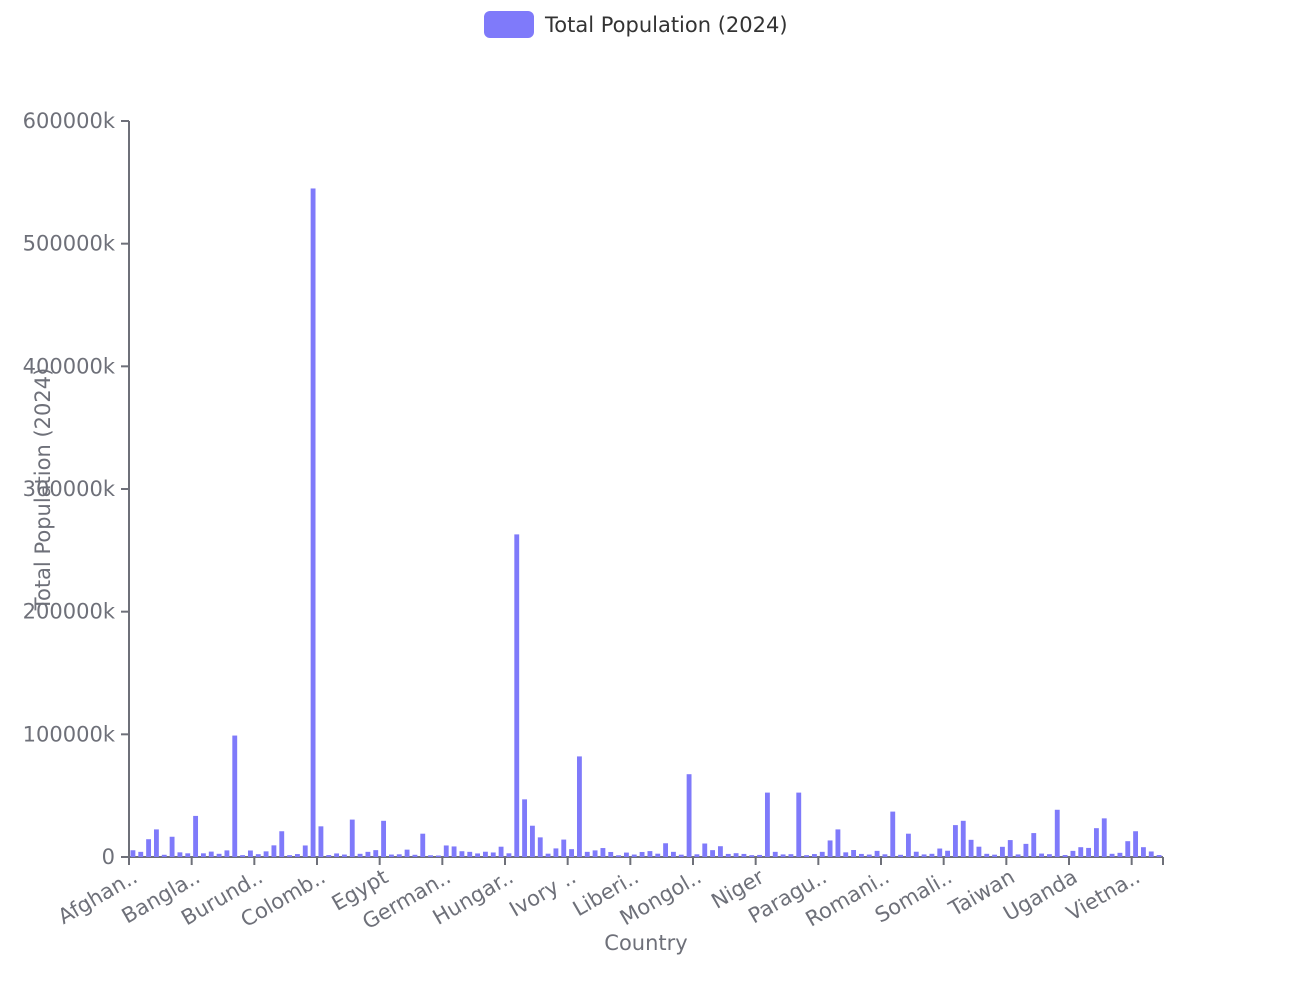  I want to click on legend-swatch, so click(509, 24).